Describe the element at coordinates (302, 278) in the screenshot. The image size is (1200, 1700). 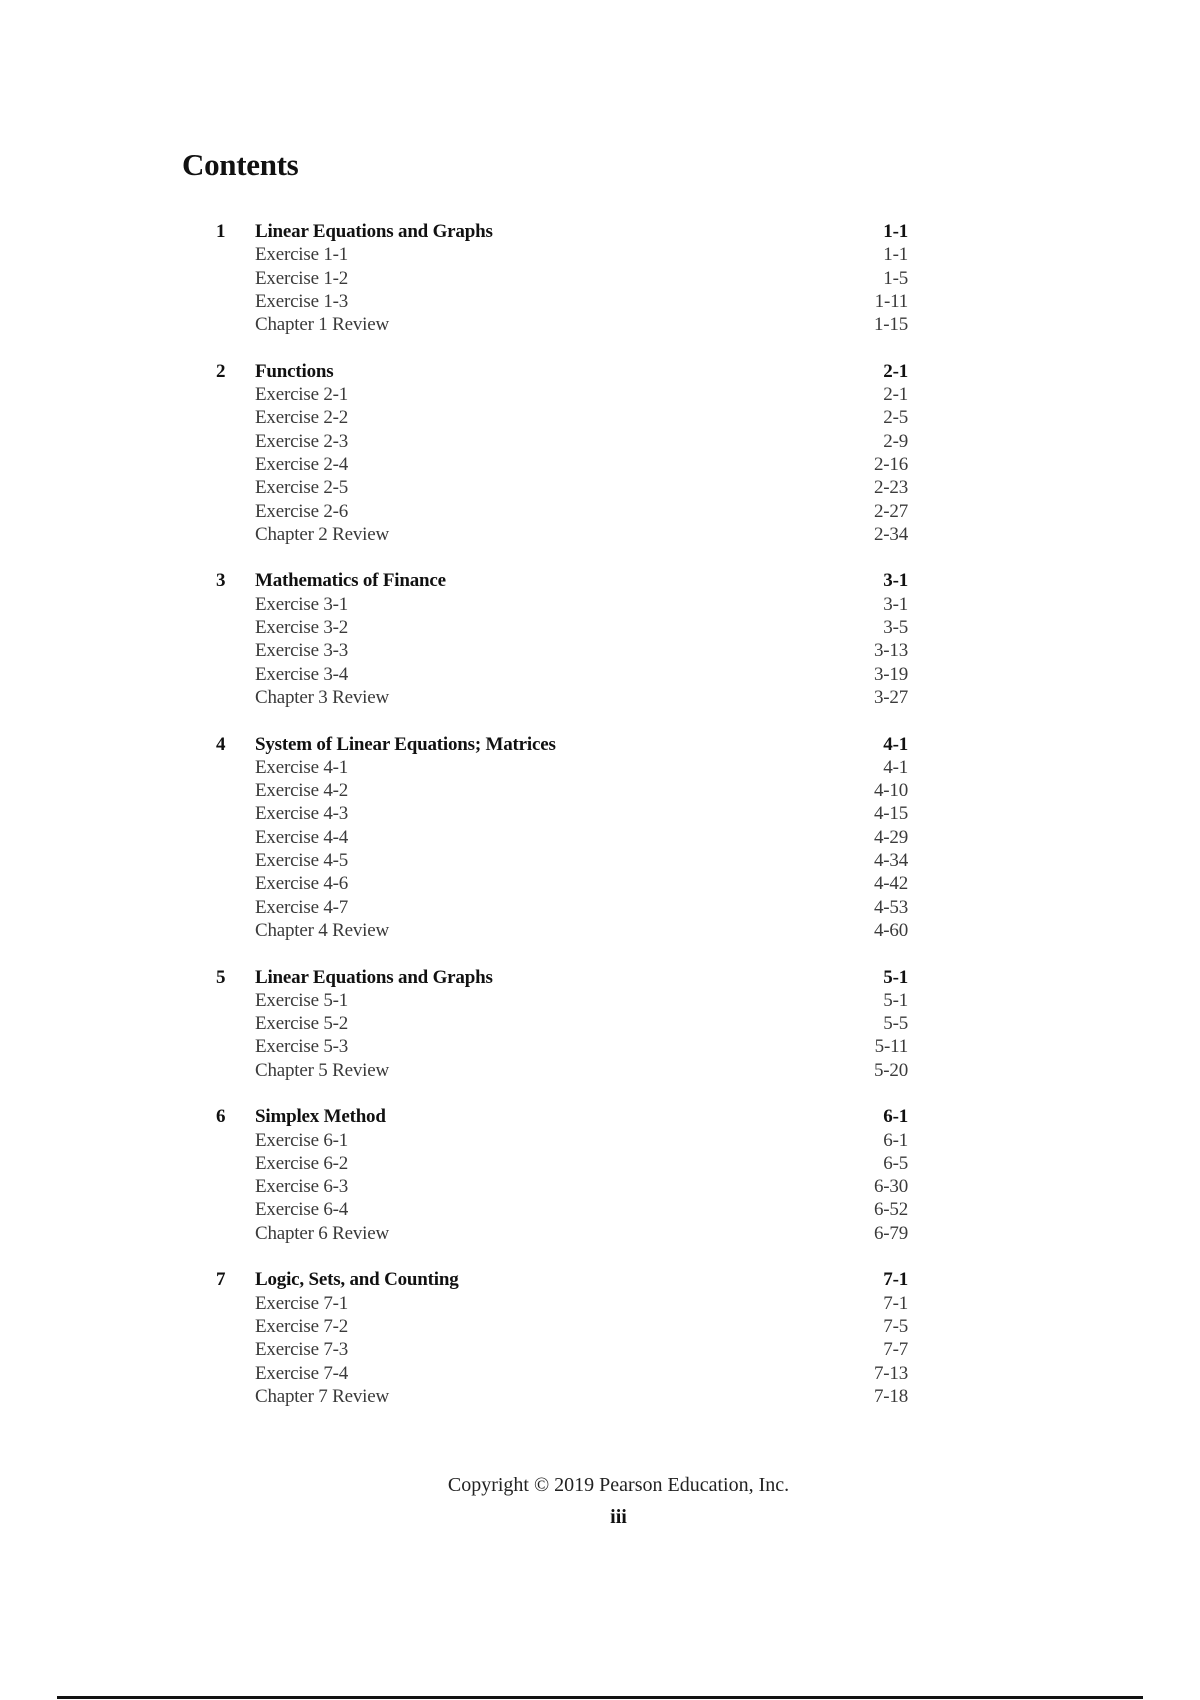
I see `entry-label: Exercise 1-2` at that location.